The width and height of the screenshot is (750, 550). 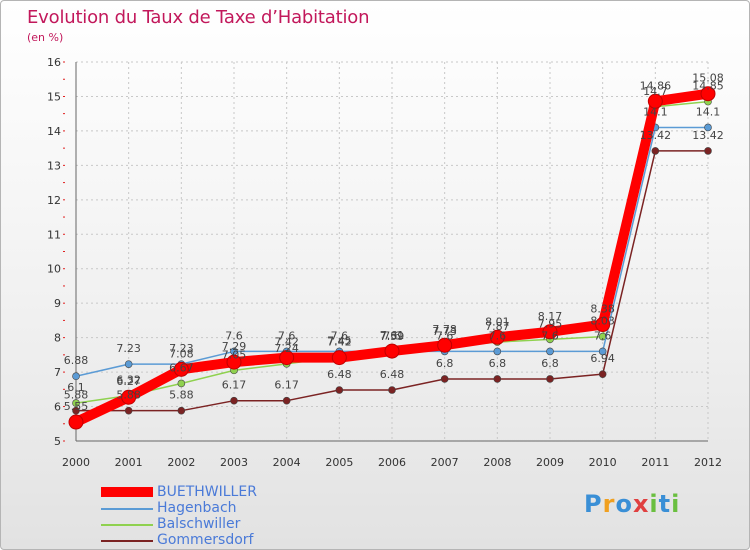 I want to click on x-tick-label: 2006, so click(x=392, y=462).